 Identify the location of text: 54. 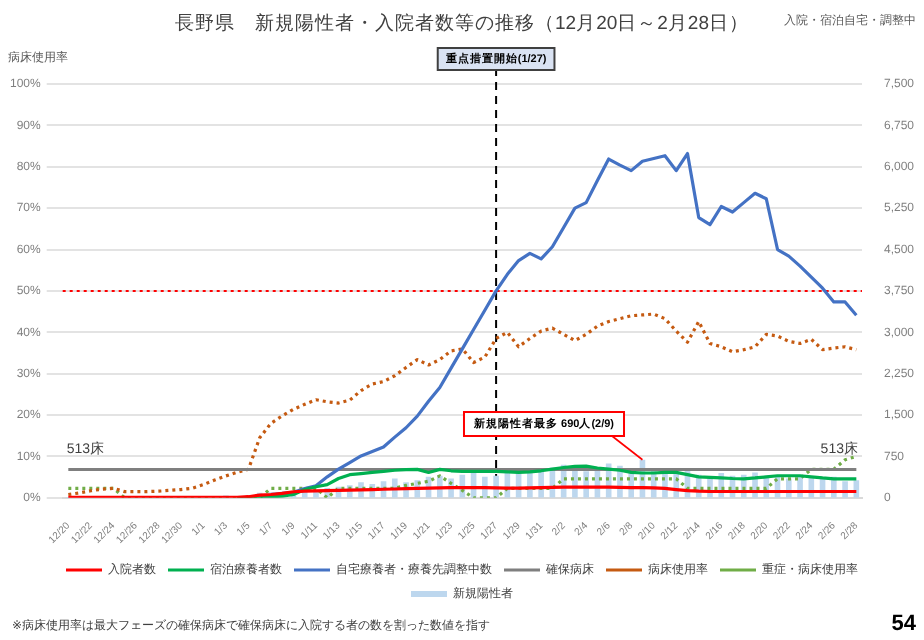
(904, 624).